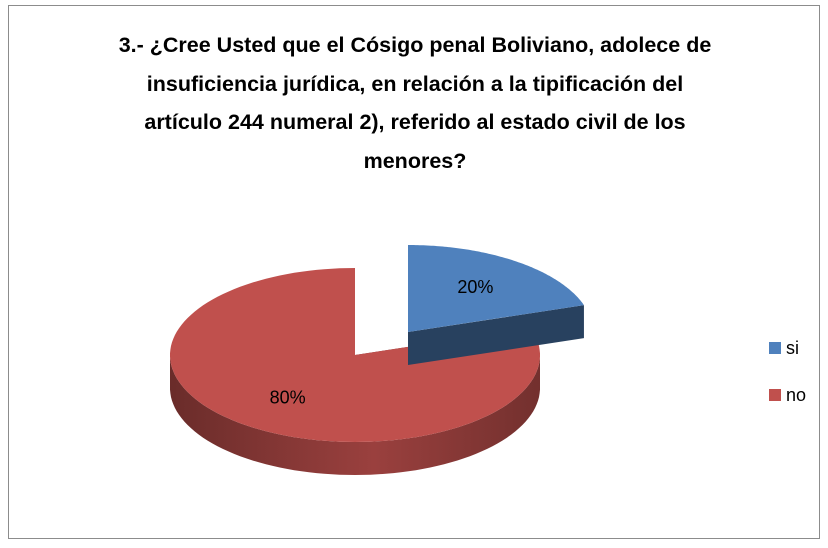 This screenshot has height=548, width=828. I want to click on legend-label: no, so click(796, 395).